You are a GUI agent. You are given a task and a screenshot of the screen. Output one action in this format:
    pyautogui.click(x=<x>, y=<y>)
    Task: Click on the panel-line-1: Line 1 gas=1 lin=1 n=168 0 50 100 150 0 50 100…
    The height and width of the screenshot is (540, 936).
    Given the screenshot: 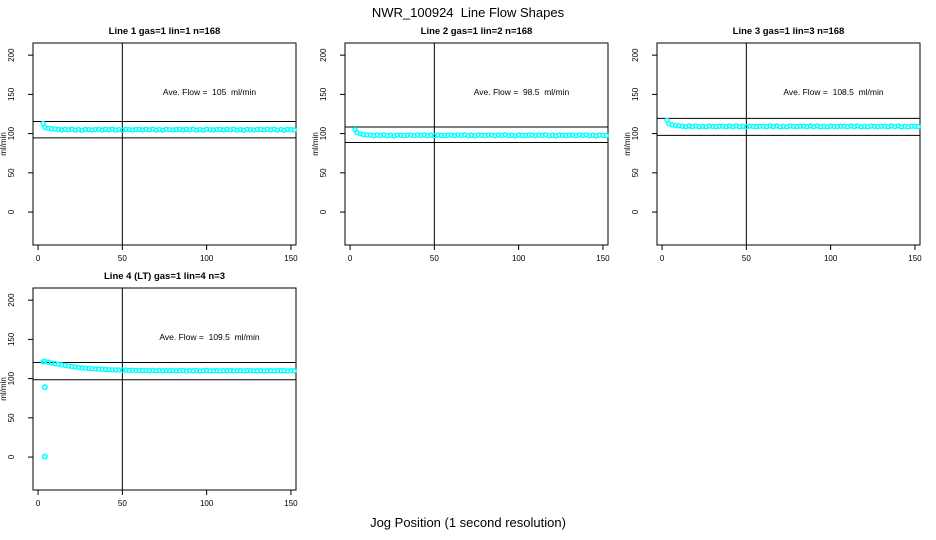 What is the action you would take?
    pyautogui.click(x=149, y=144)
    